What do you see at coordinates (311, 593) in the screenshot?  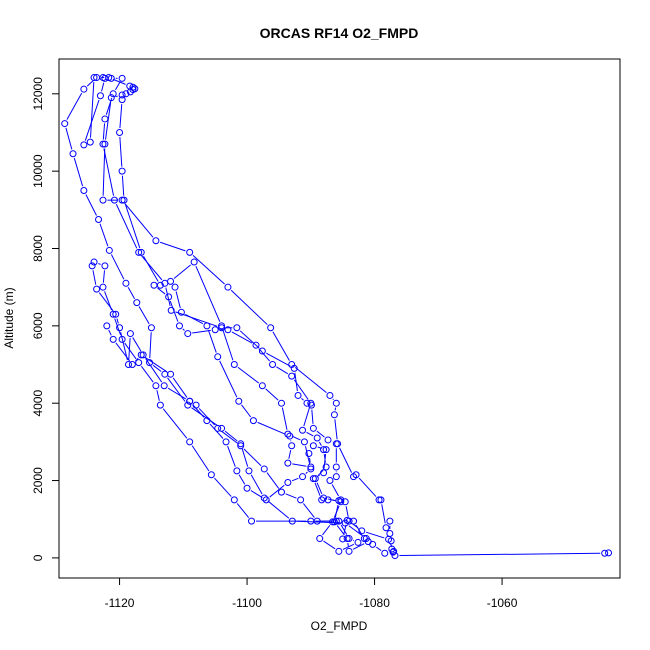 I see `x-axis: -1120 -1100 -1080 -1060` at bounding box center [311, 593].